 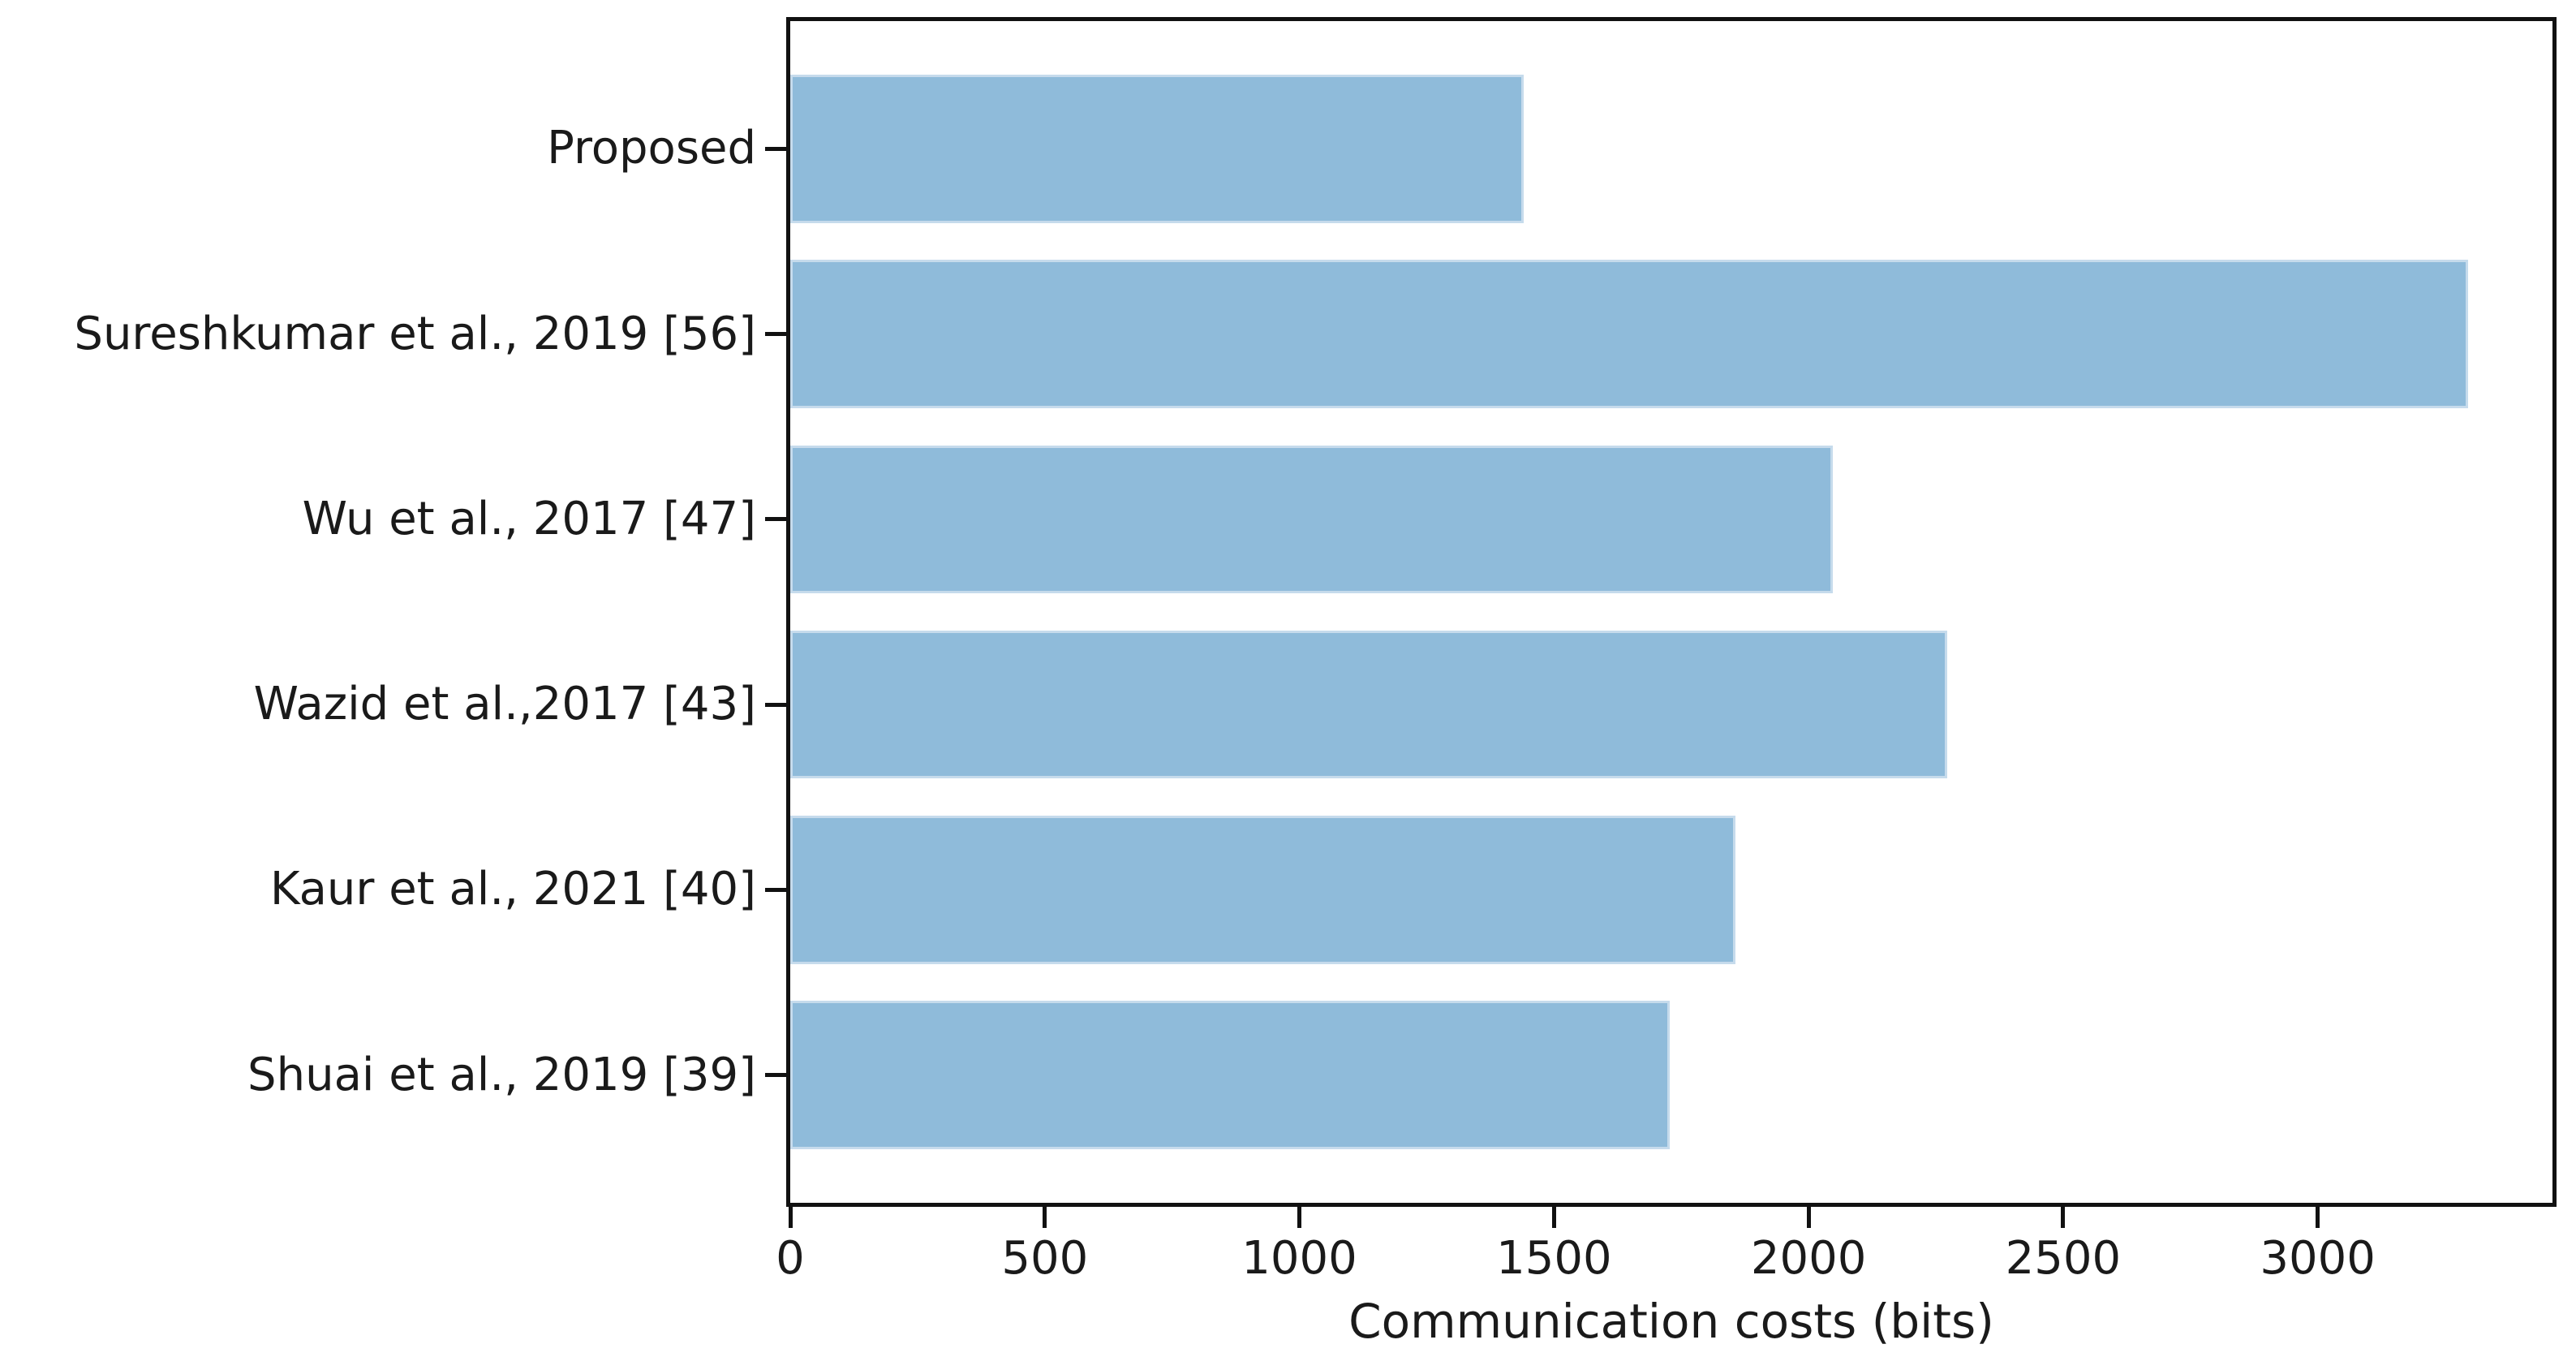 What do you see at coordinates (1230, 1075) in the screenshot?
I see `bar-shuai-2019` at bounding box center [1230, 1075].